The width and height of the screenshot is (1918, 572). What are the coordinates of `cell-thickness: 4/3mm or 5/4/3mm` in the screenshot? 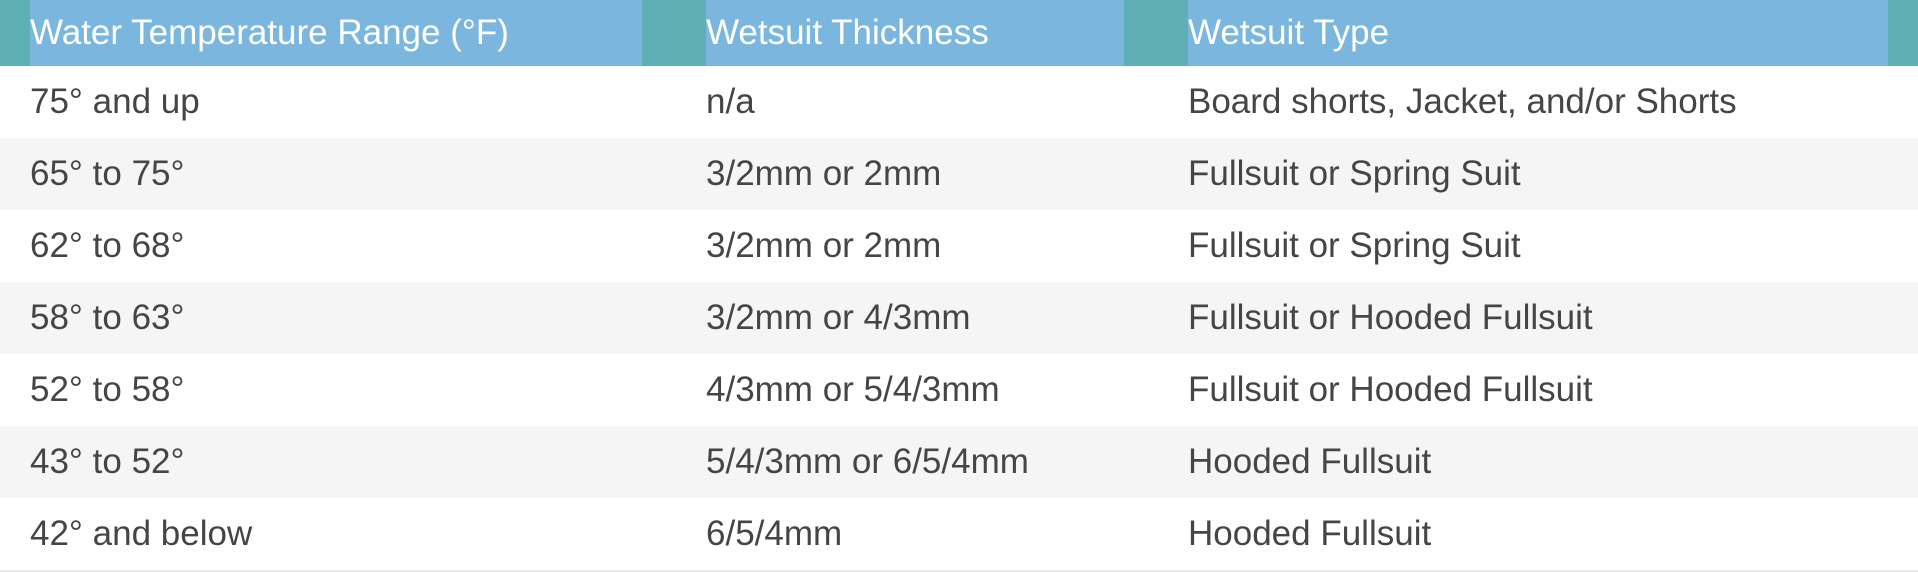 It's located at (853, 389).